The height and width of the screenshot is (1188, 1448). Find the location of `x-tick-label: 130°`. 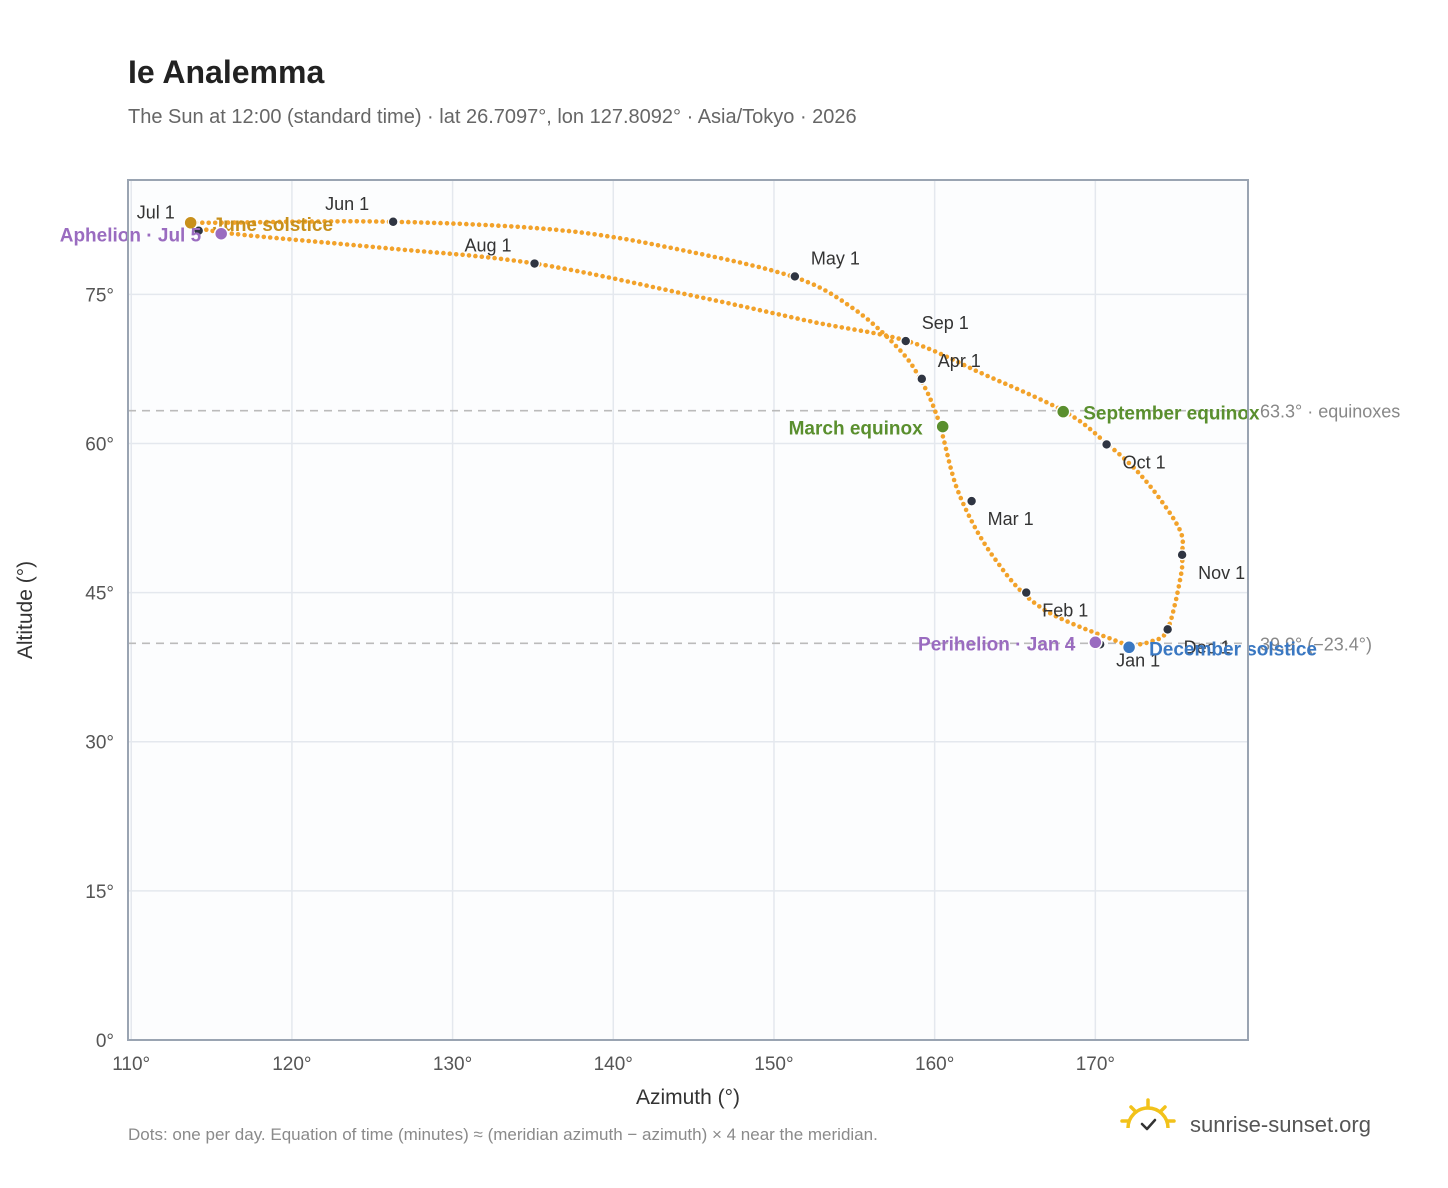

x-tick-label: 130° is located at coordinates (452, 1064).